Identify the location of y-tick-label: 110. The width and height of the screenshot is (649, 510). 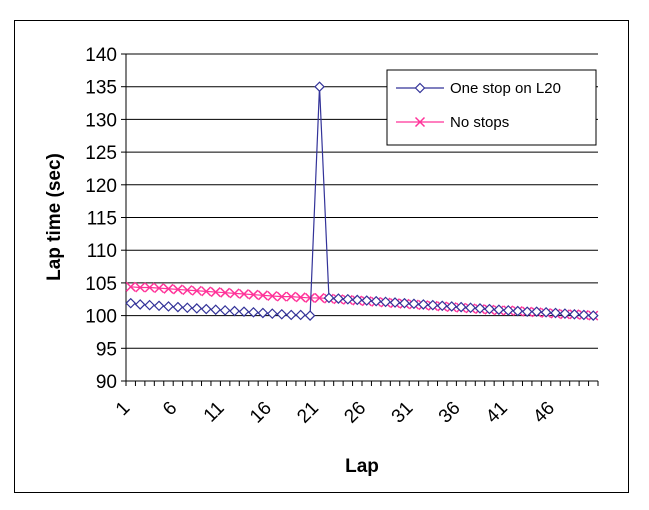
(102, 251).